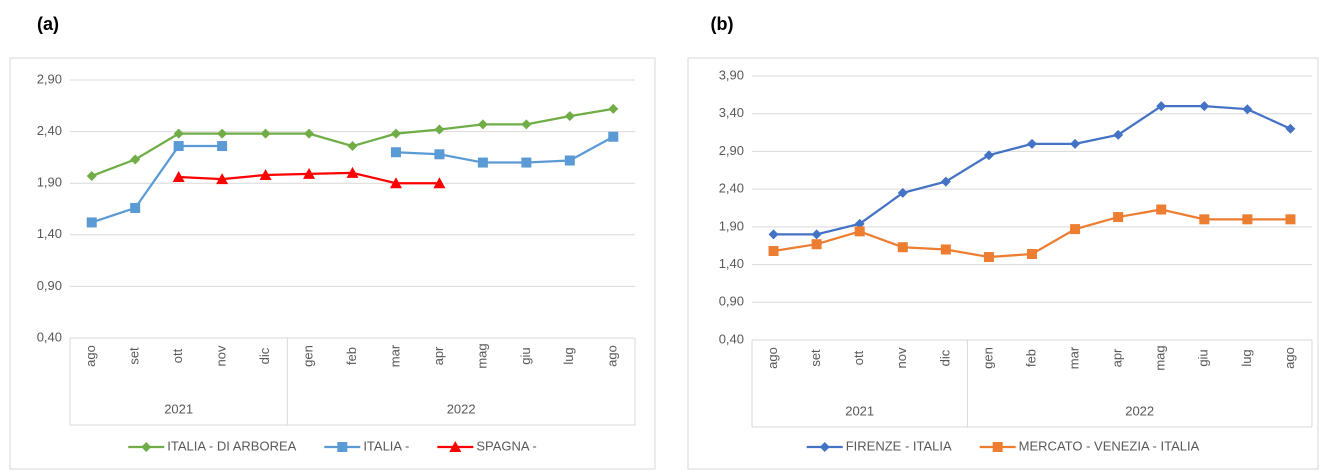 The width and height of the screenshot is (1328, 475). What do you see at coordinates (731, 225) in the screenshot?
I see `y-tick-label: 1,90` at bounding box center [731, 225].